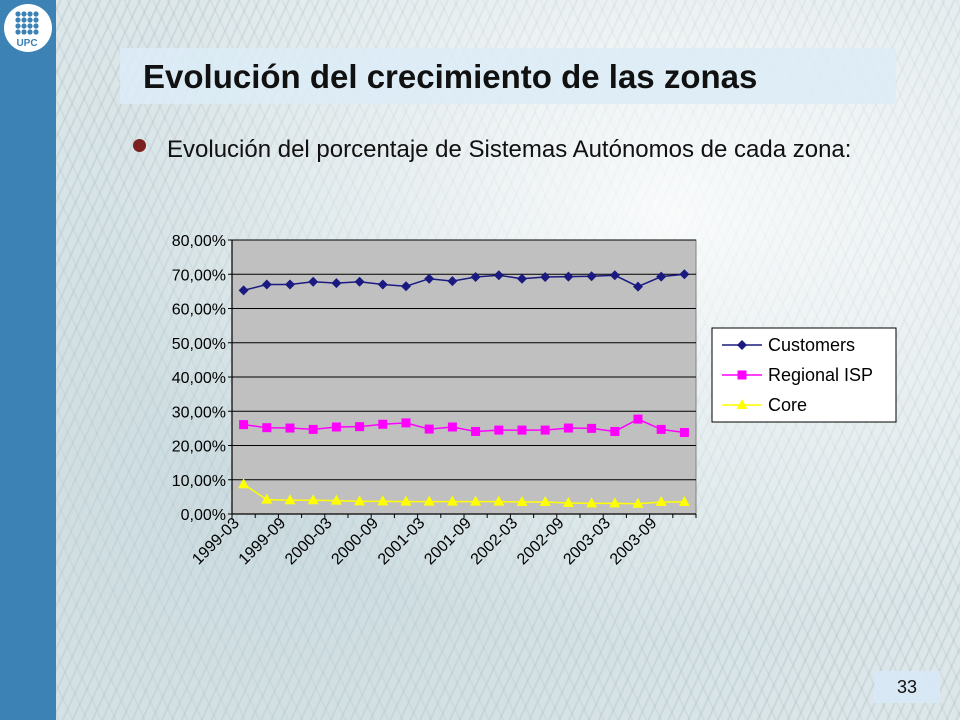 This screenshot has width=960, height=720. What do you see at coordinates (742, 345) in the screenshot?
I see `legend-customers-marker` at bounding box center [742, 345].